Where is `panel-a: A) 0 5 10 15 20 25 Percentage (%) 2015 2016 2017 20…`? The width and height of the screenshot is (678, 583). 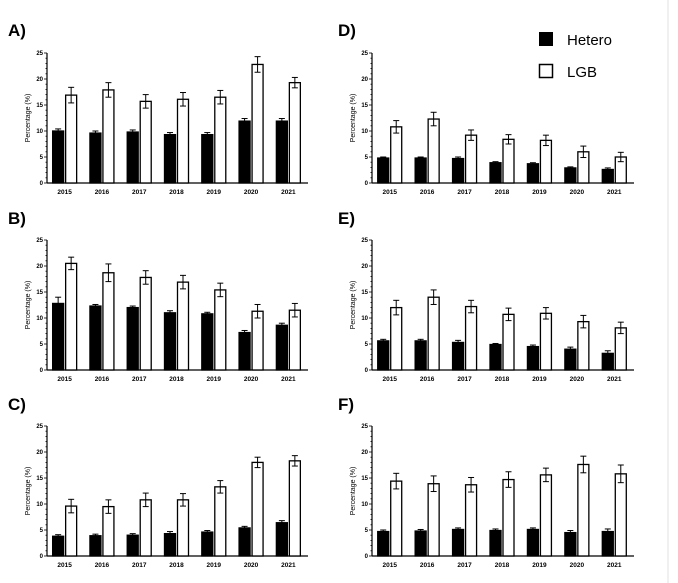
panel-a: A) 0 5 10 15 20 25 Percentage (%) 2015 2016 2017 20… is located at coordinates (158, 108).